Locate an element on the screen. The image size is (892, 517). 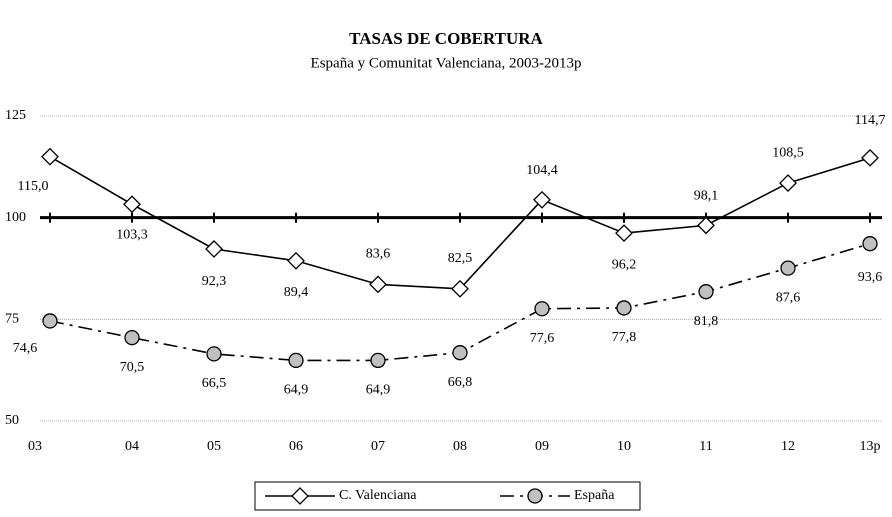
y-tick-label: 50 is located at coordinates (12, 420).